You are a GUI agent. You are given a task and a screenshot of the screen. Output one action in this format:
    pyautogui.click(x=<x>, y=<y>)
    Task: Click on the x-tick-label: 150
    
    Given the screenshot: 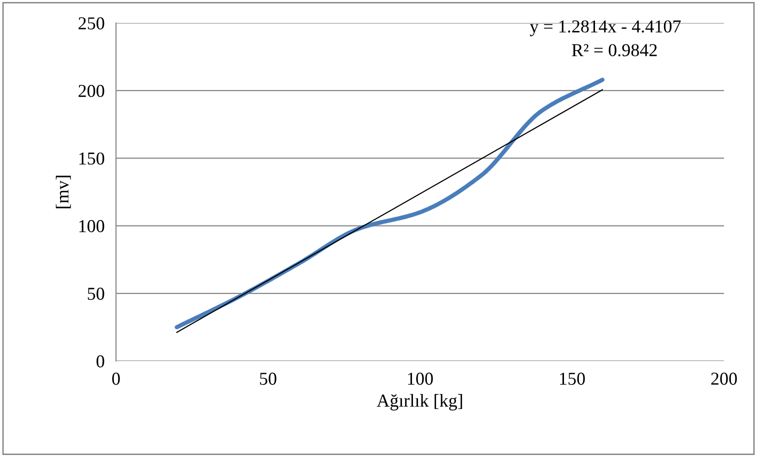 What is the action you would take?
    pyautogui.click(x=572, y=378)
    